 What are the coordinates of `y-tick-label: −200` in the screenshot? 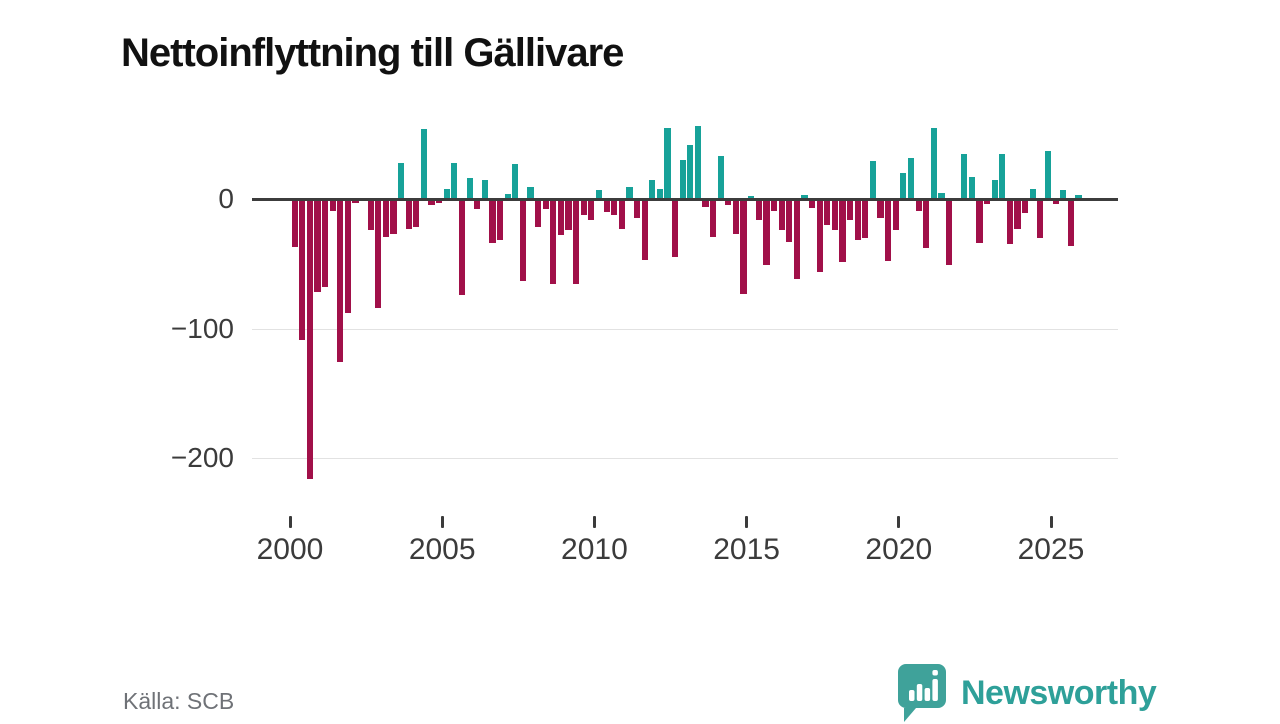 It's located at (202, 457).